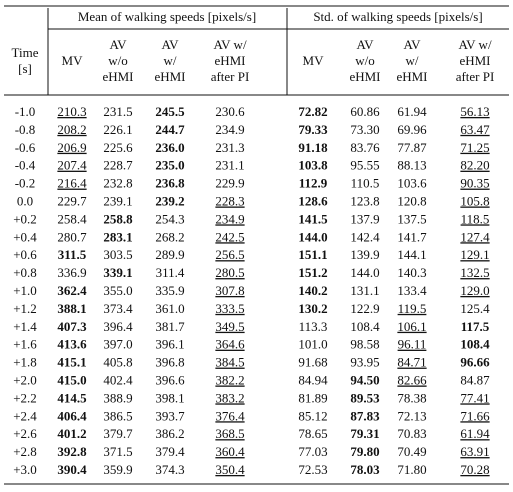 This screenshot has width=513, height=492. I want to click on value-cell: 386.2, so click(169, 433).